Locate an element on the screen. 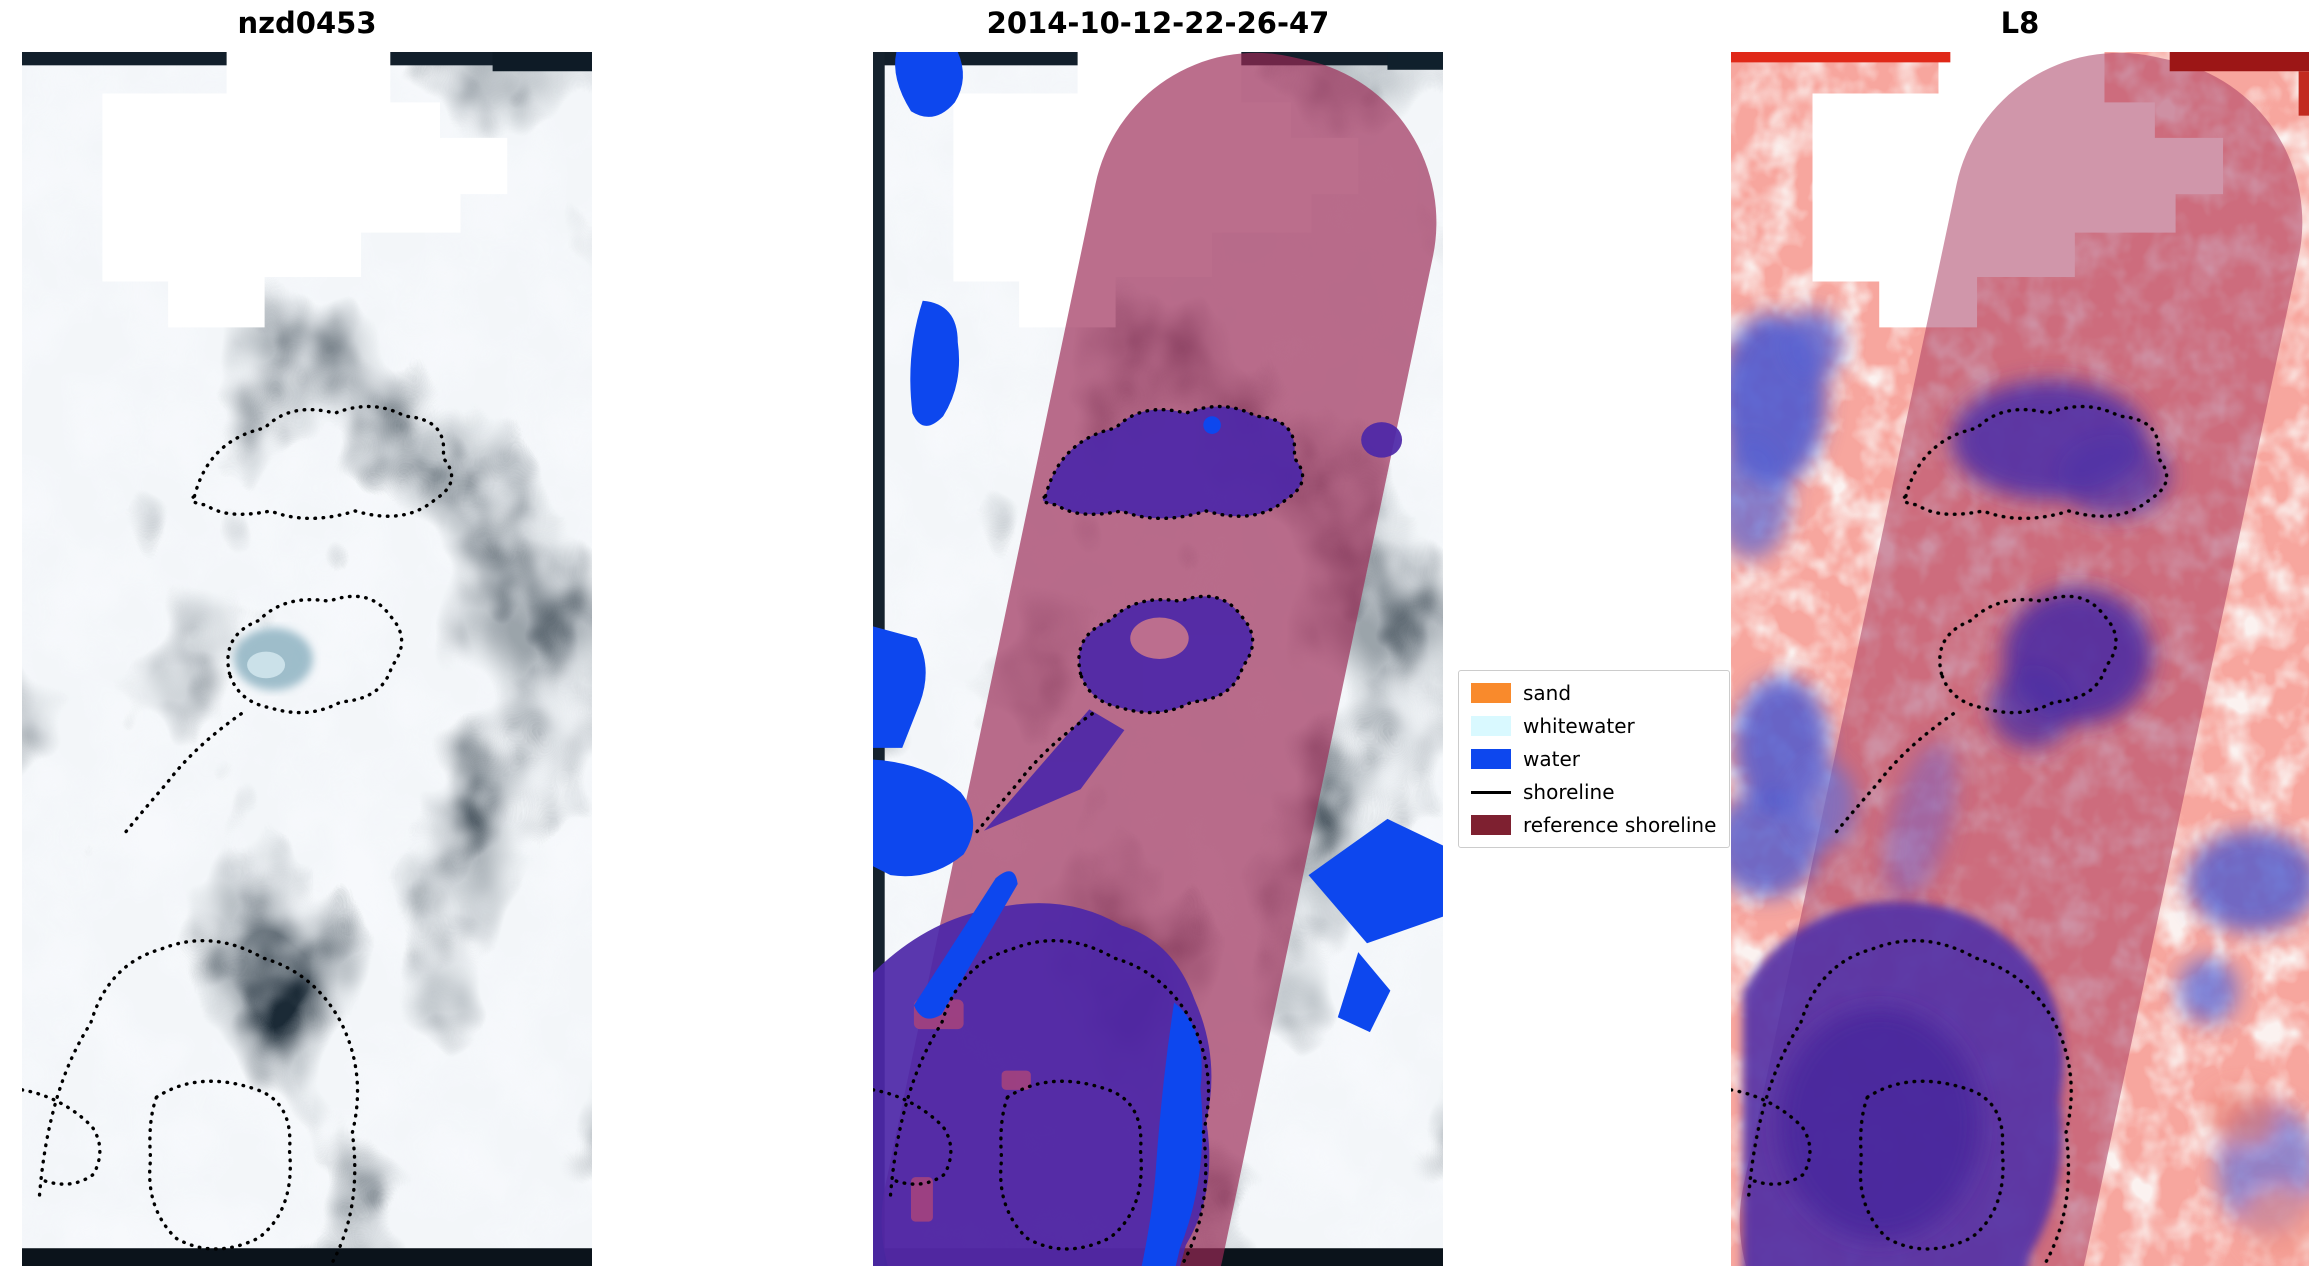 This screenshot has width=2321, height=1283. image-corner-strip is located at coordinates (1415, 61).